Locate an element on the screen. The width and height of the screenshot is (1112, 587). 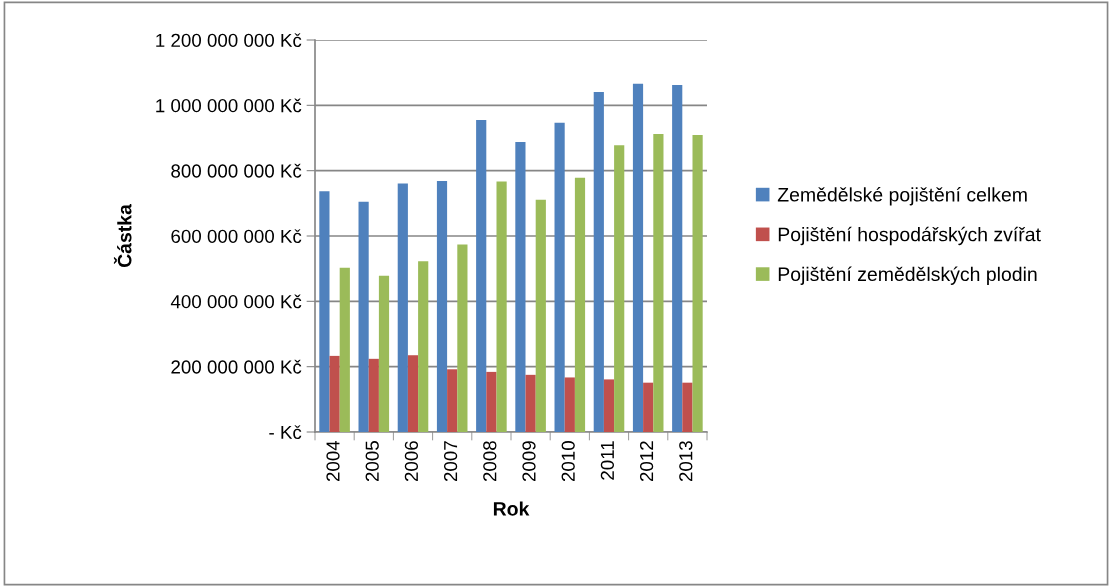
x-tick-label: 2011 is located at coordinates (607, 460).